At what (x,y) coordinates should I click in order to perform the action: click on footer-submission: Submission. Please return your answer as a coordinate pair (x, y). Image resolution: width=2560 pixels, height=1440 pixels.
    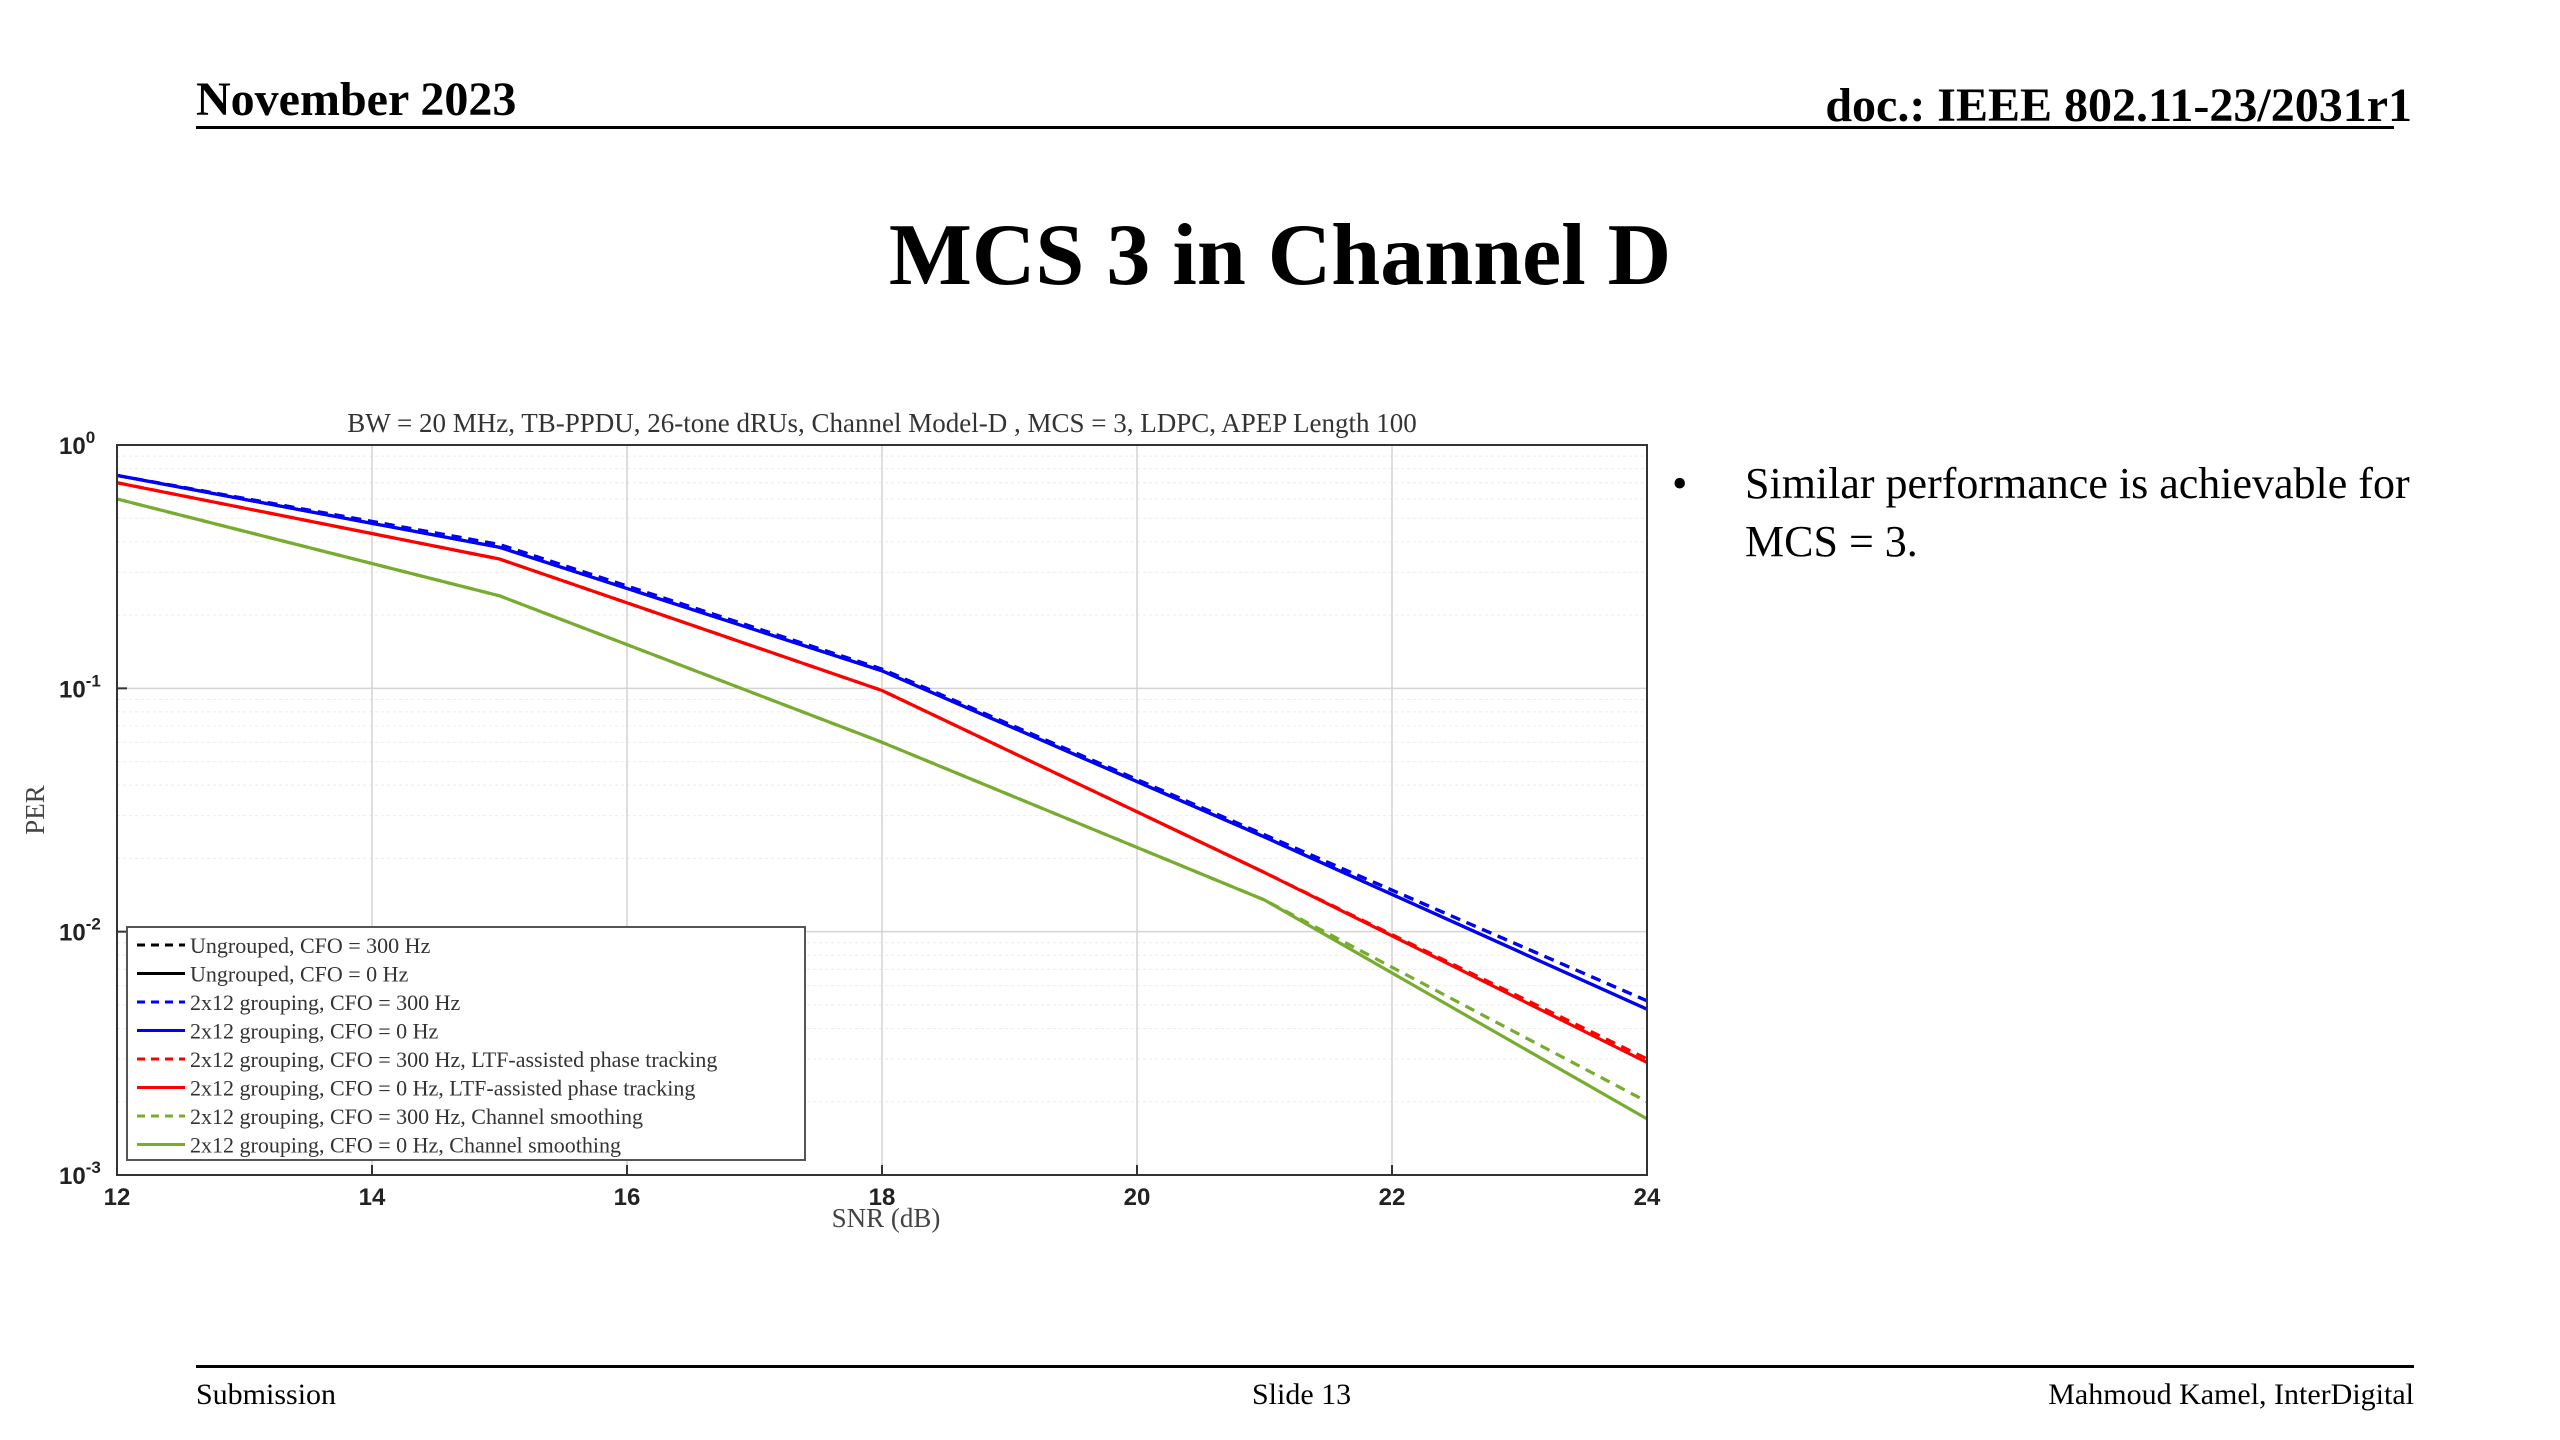
    Looking at the image, I should click on (266, 1394).